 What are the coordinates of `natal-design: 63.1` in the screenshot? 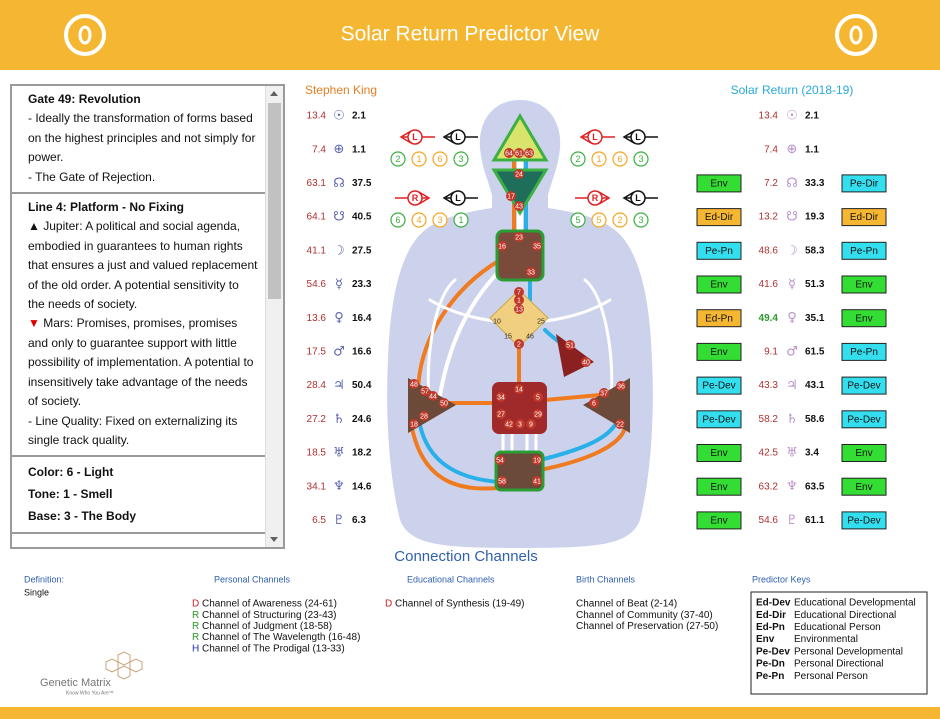 It's located at (317, 183).